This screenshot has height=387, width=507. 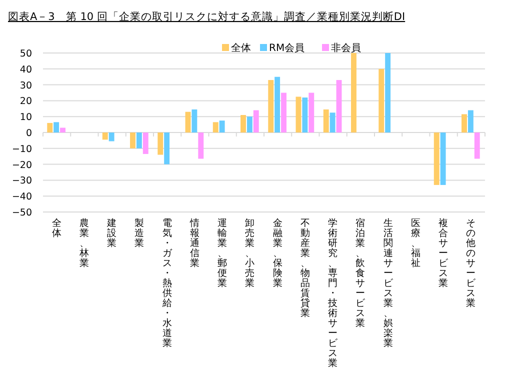 What do you see at coordinates (277, 253) in the screenshot?
I see `x-tick-label: 金融業、保険業` at bounding box center [277, 253].